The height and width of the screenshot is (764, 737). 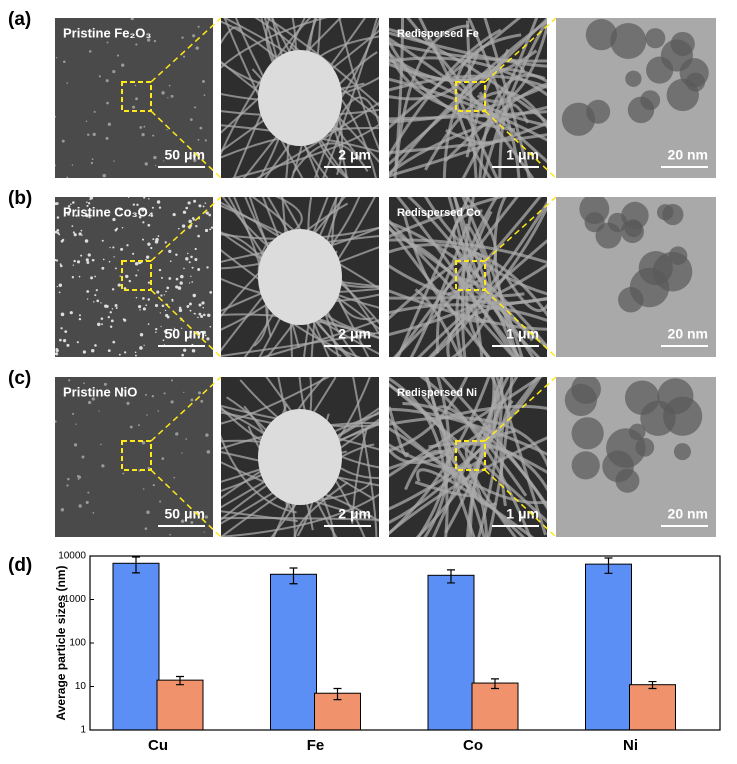 I want to click on panel-label: (a), so click(x=19, y=19).